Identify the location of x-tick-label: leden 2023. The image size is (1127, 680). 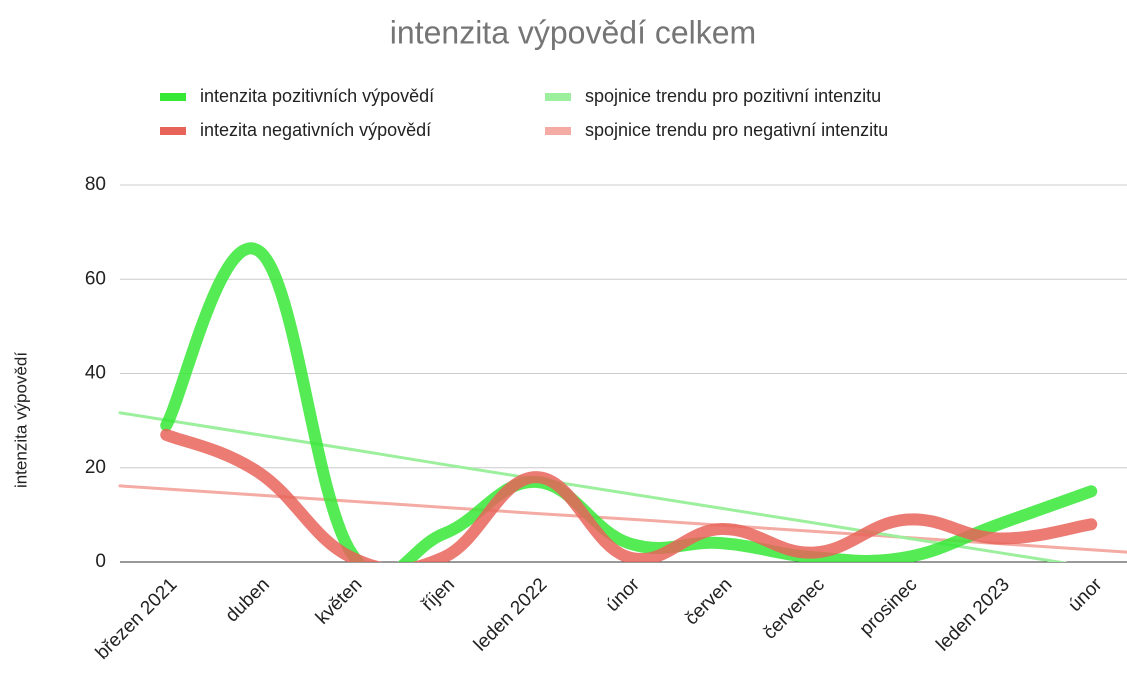
(972, 614).